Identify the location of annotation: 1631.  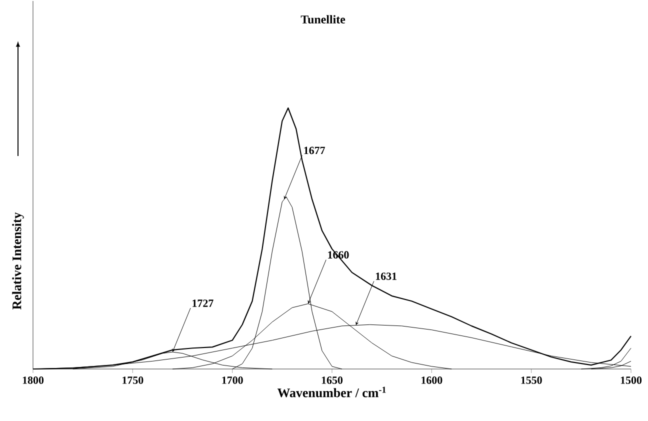
(386, 276).